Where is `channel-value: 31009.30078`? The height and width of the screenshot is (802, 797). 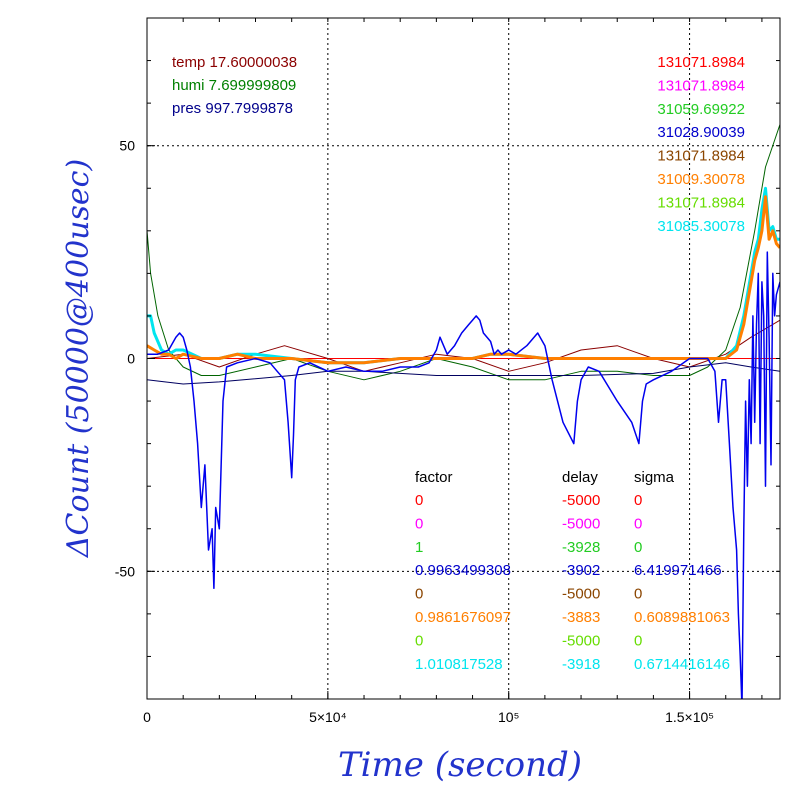
channel-value: 31009.30078 is located at coordinates (701, 179).